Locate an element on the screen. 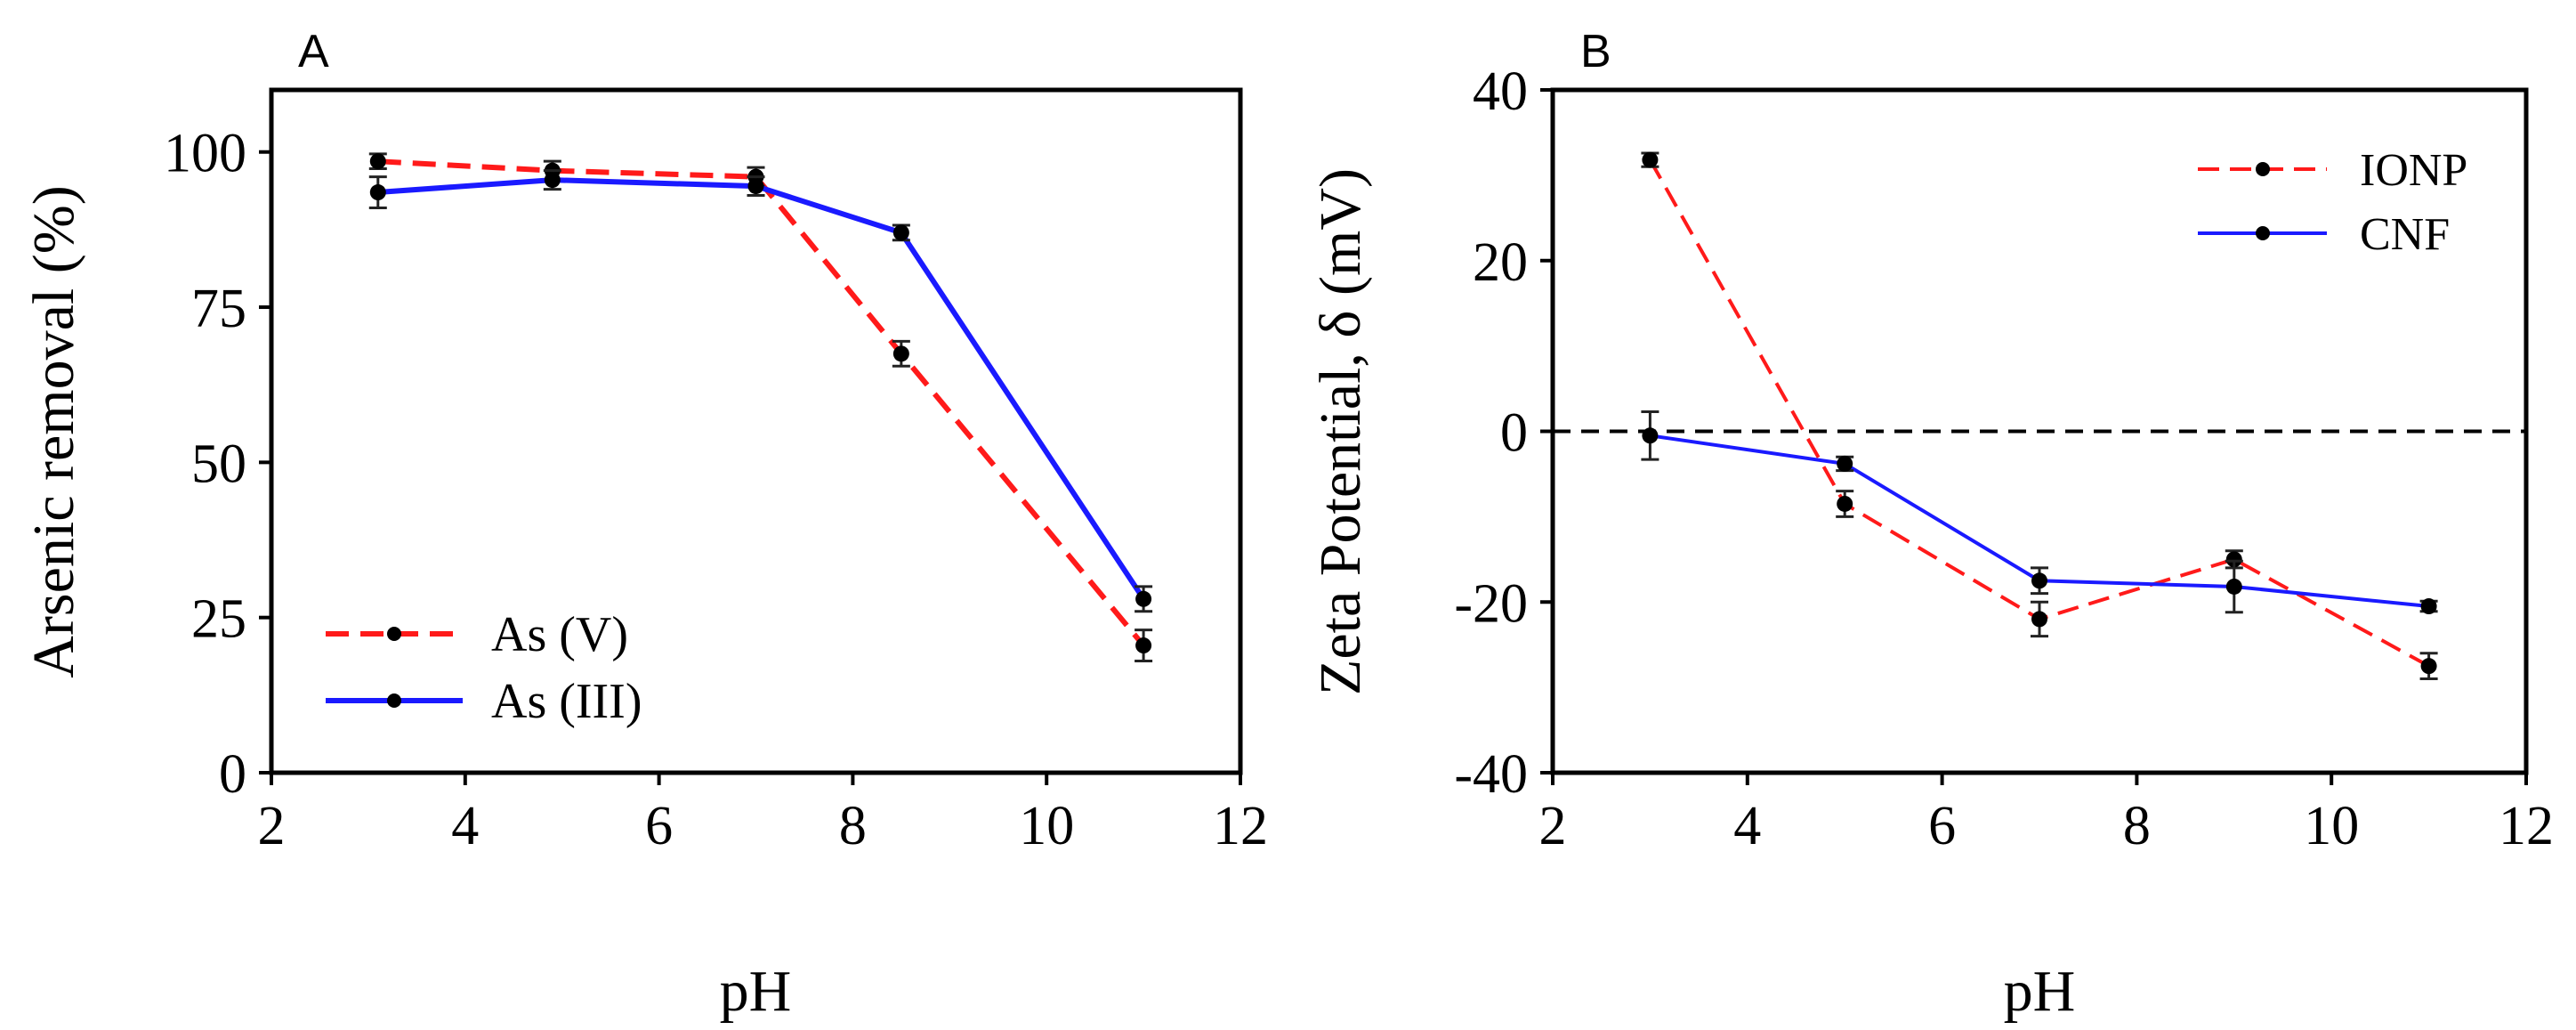  legend-marker-ionp is located at coordinates (2263, 169).